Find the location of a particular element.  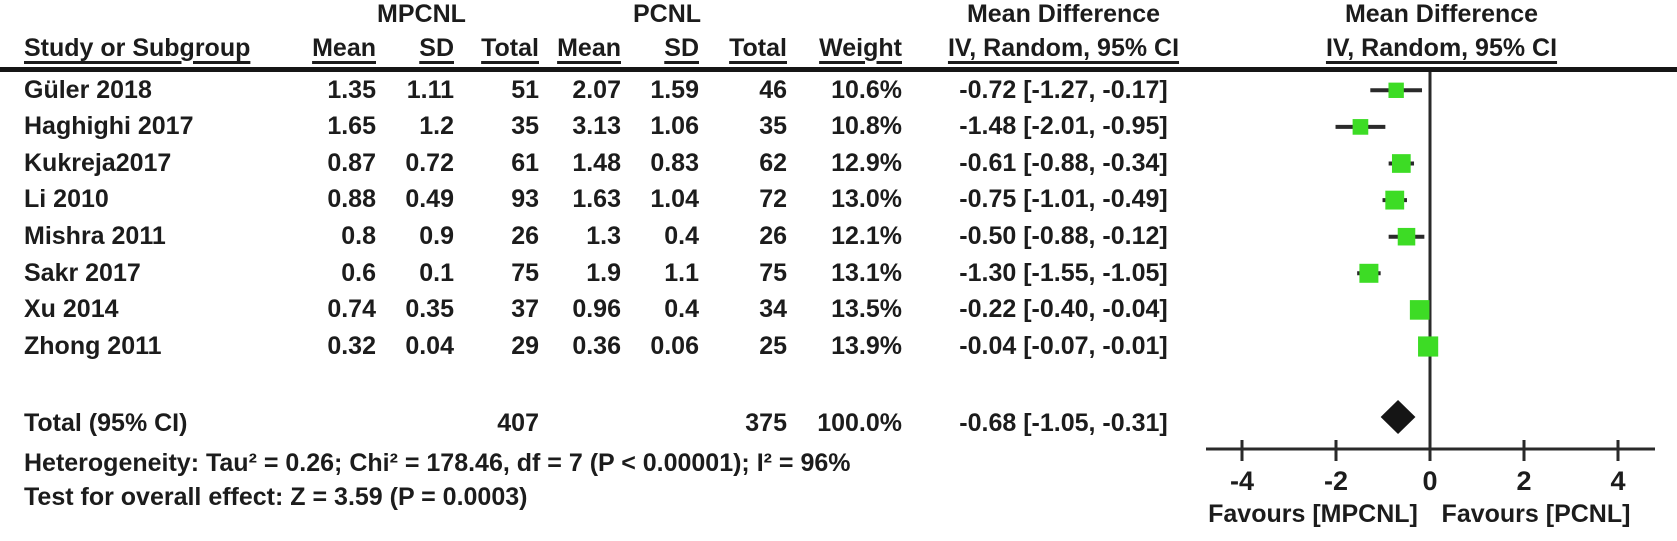

study-name: Kukreja2017 is located at coordinates (98, 162).